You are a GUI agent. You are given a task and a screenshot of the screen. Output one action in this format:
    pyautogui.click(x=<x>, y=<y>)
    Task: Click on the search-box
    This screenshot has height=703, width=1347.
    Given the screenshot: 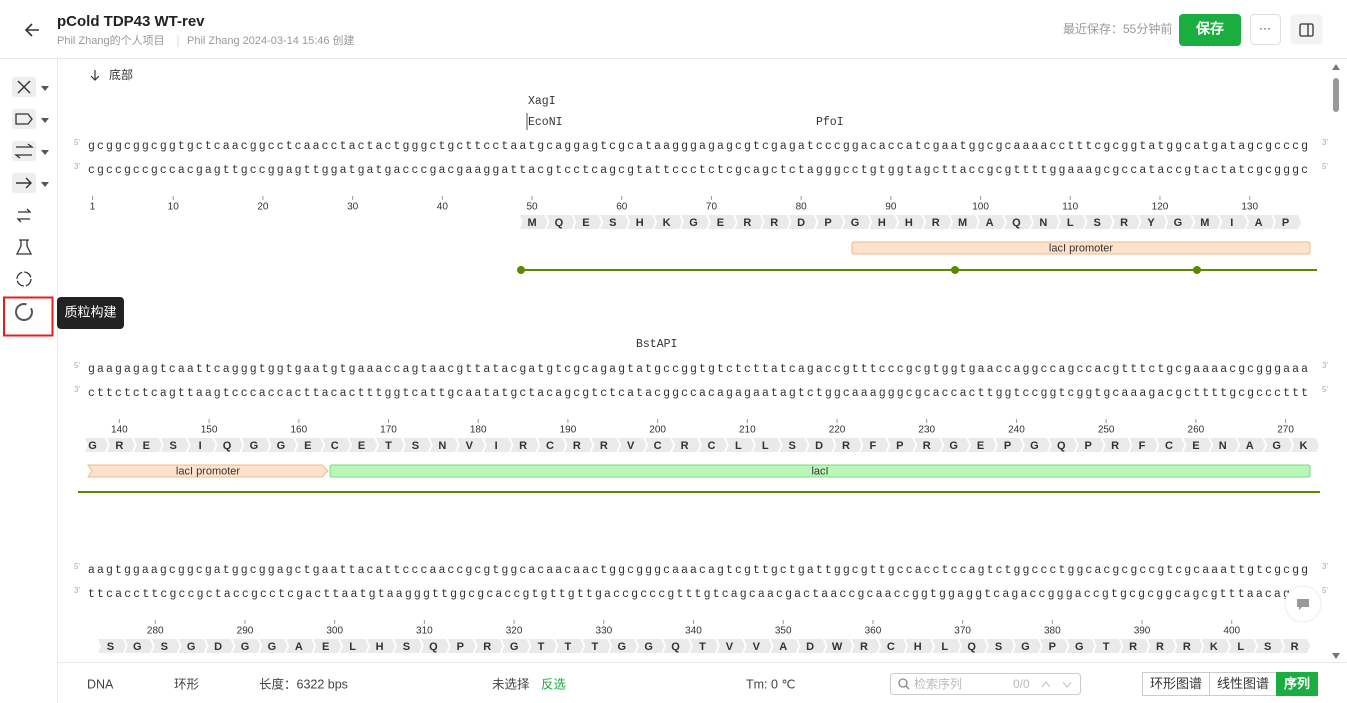 What is the action you would take?
    pyautogui.click(x=985, y=684)
    